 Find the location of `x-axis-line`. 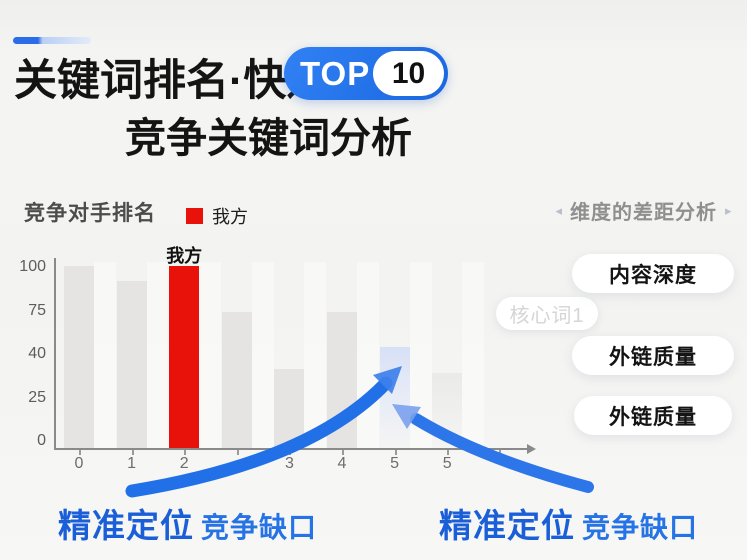

x-axis-line is located at coordinates (291, 449).